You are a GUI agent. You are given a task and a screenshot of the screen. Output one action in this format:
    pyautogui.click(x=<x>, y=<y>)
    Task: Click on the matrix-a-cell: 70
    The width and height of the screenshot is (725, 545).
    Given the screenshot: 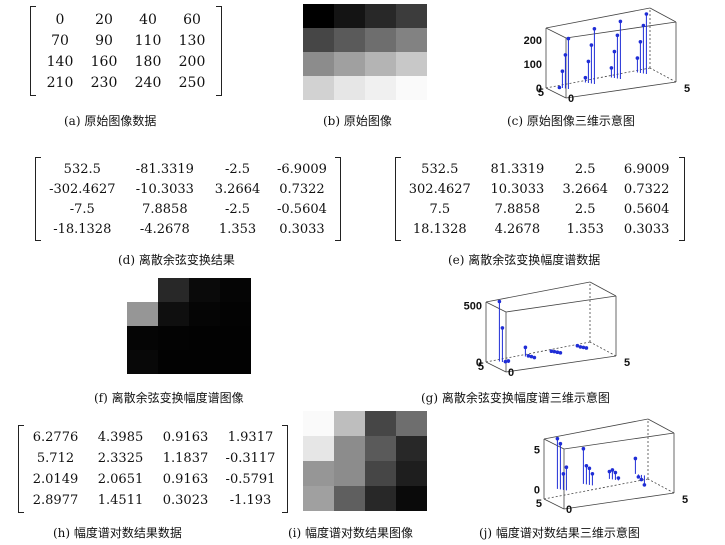 What is the action you would take?
    pyautogui.click(x=60, y=40)
    